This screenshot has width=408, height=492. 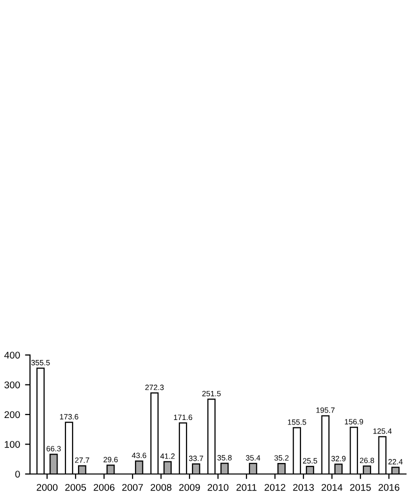 I want to click on y-tick-label: 100, so click(x=12, y=444).